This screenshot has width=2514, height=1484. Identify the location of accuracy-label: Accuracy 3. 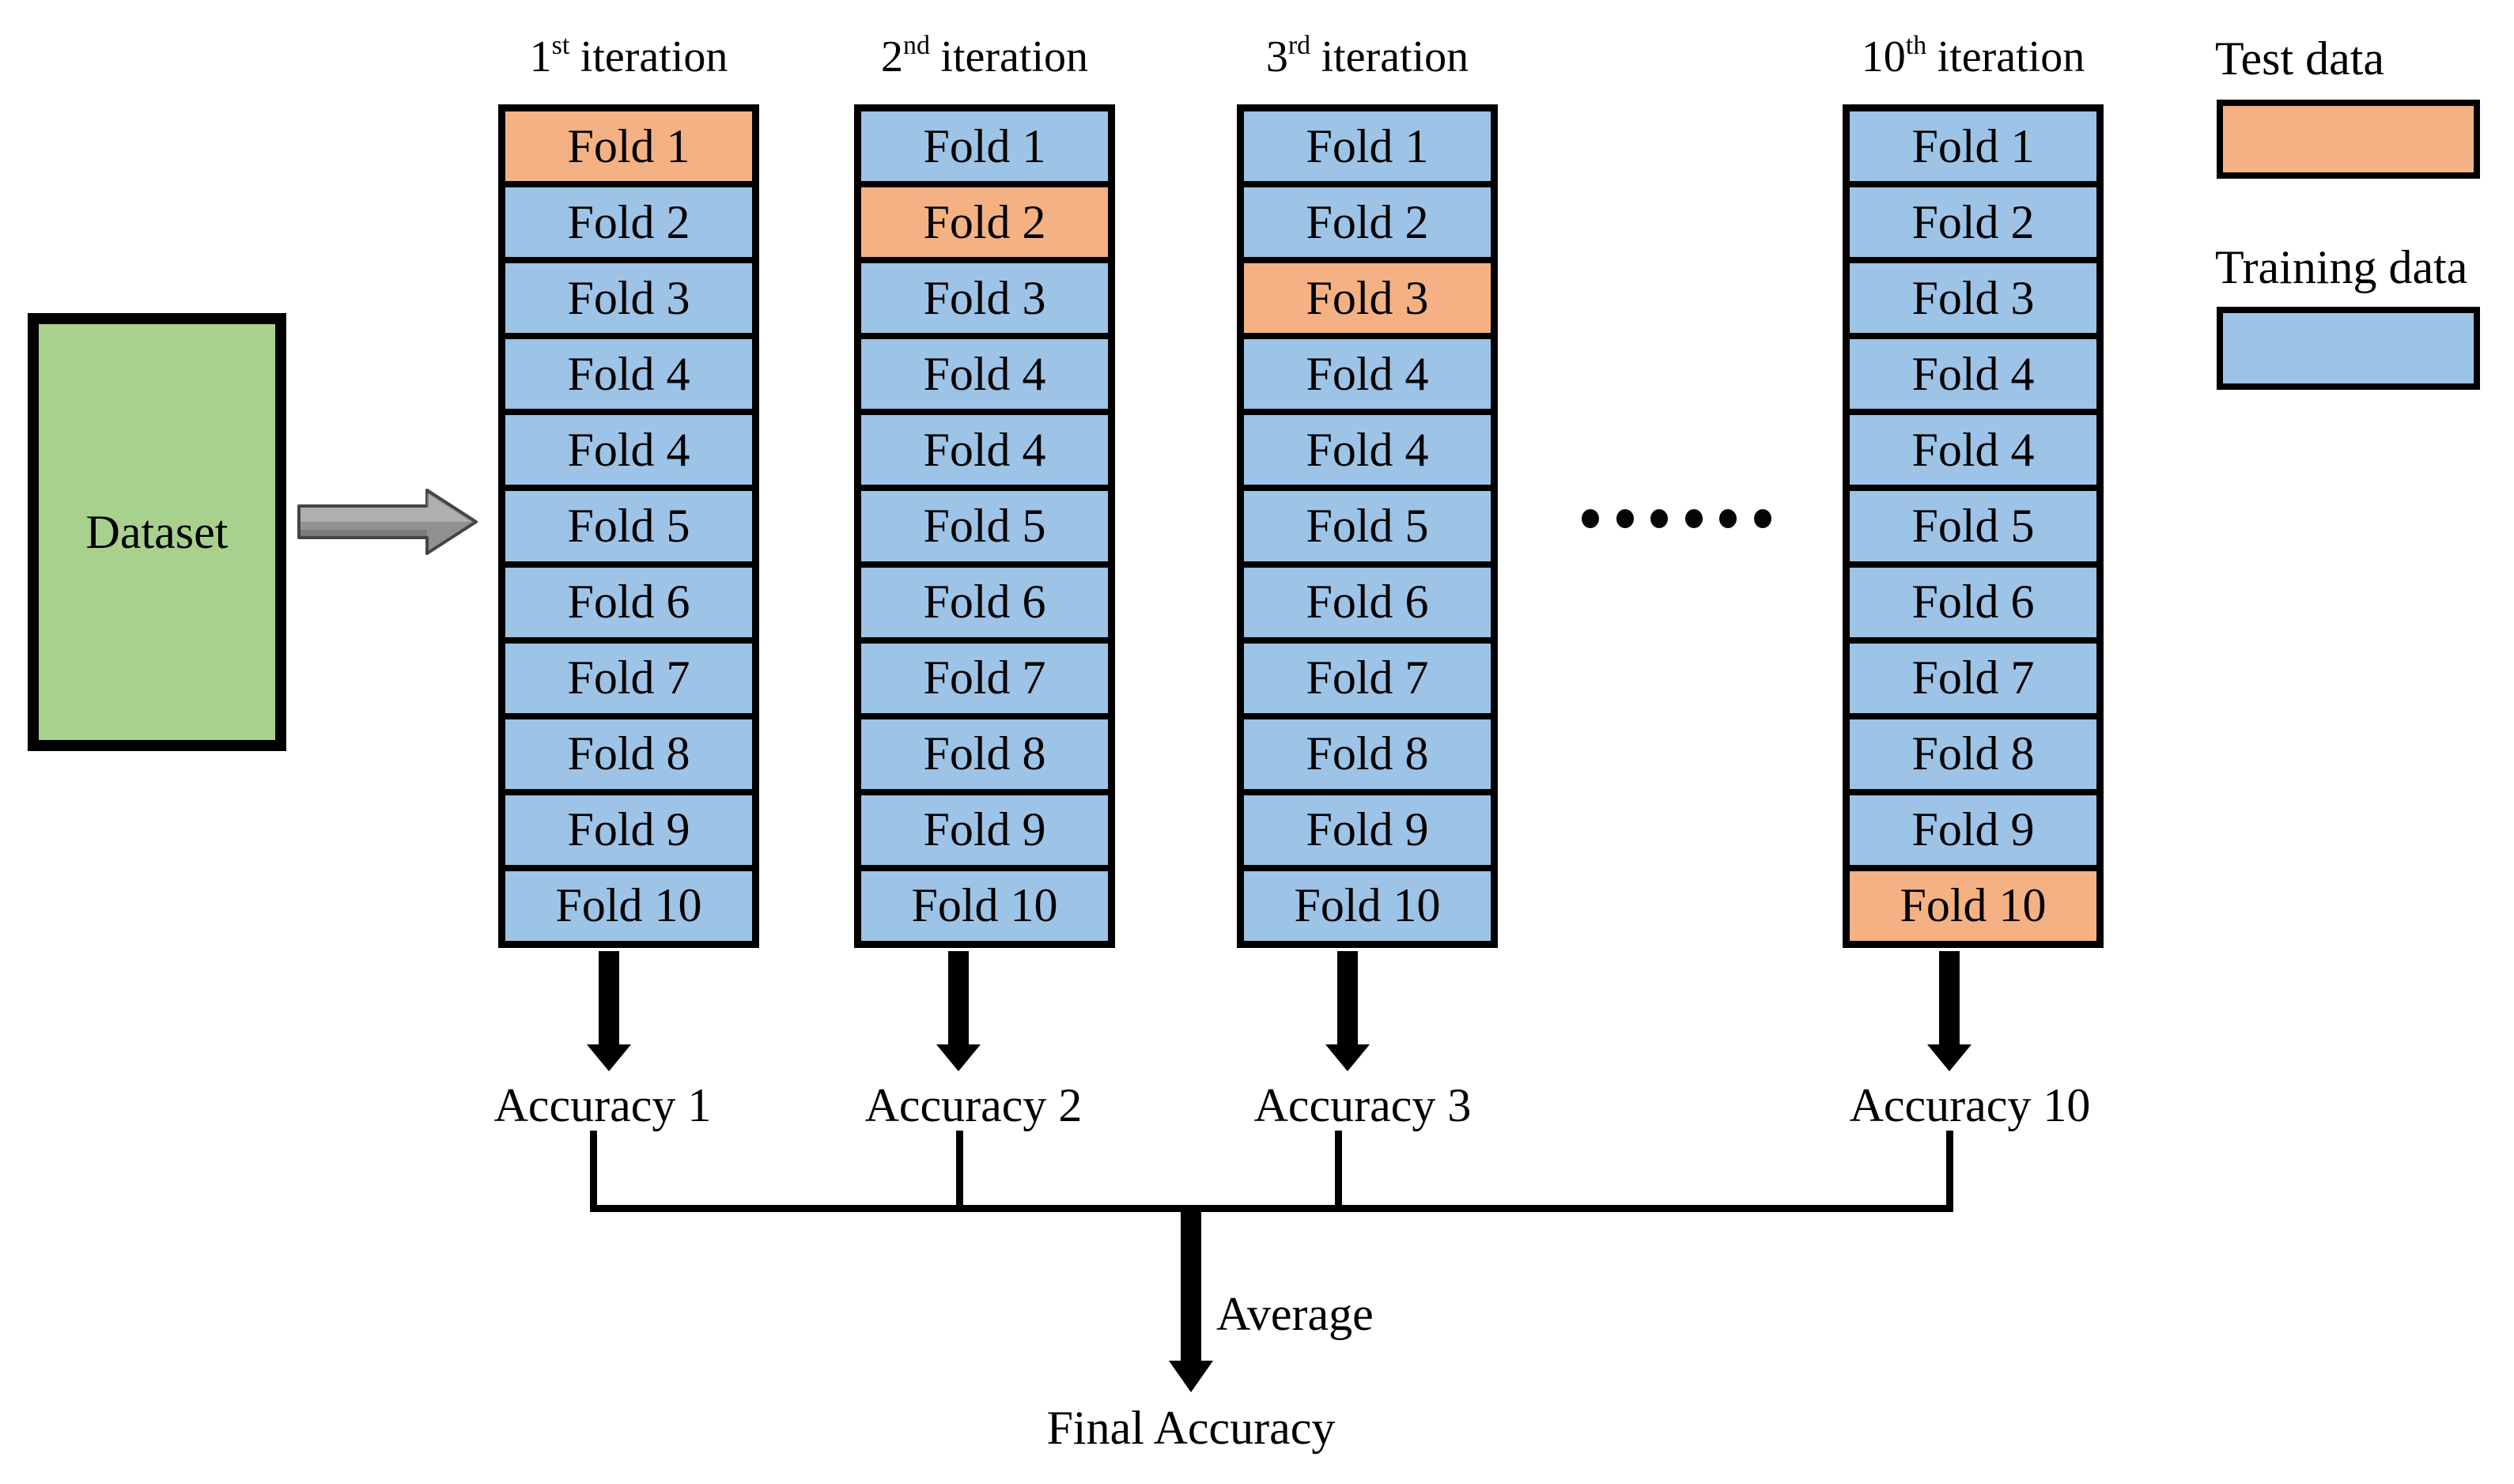
(1362, 1105).